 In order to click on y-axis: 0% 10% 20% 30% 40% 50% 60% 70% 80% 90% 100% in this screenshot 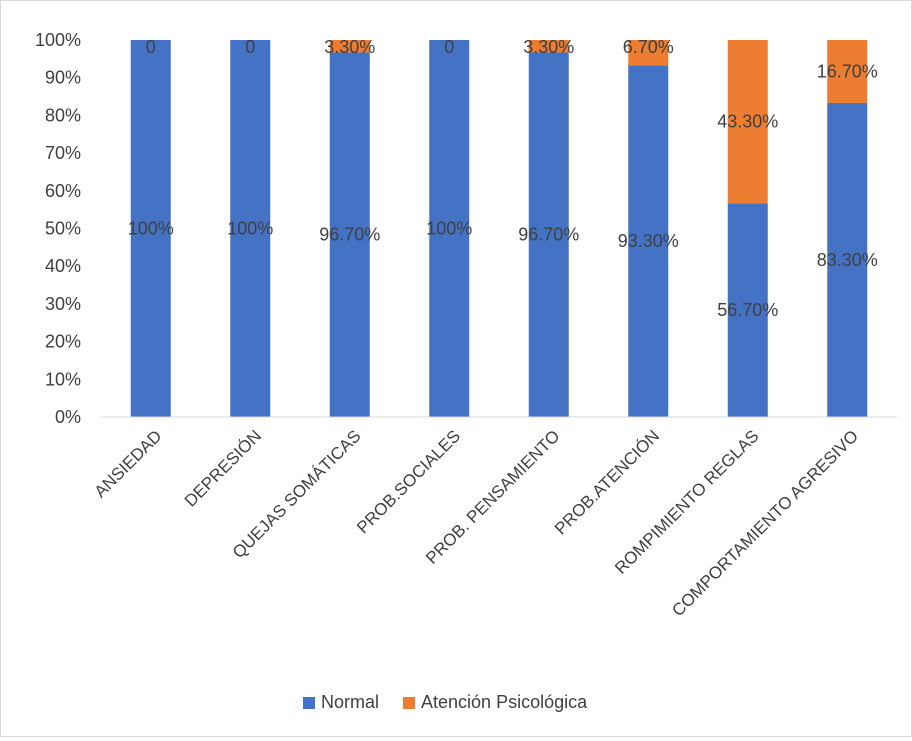, I will do `click(58, 228)`.